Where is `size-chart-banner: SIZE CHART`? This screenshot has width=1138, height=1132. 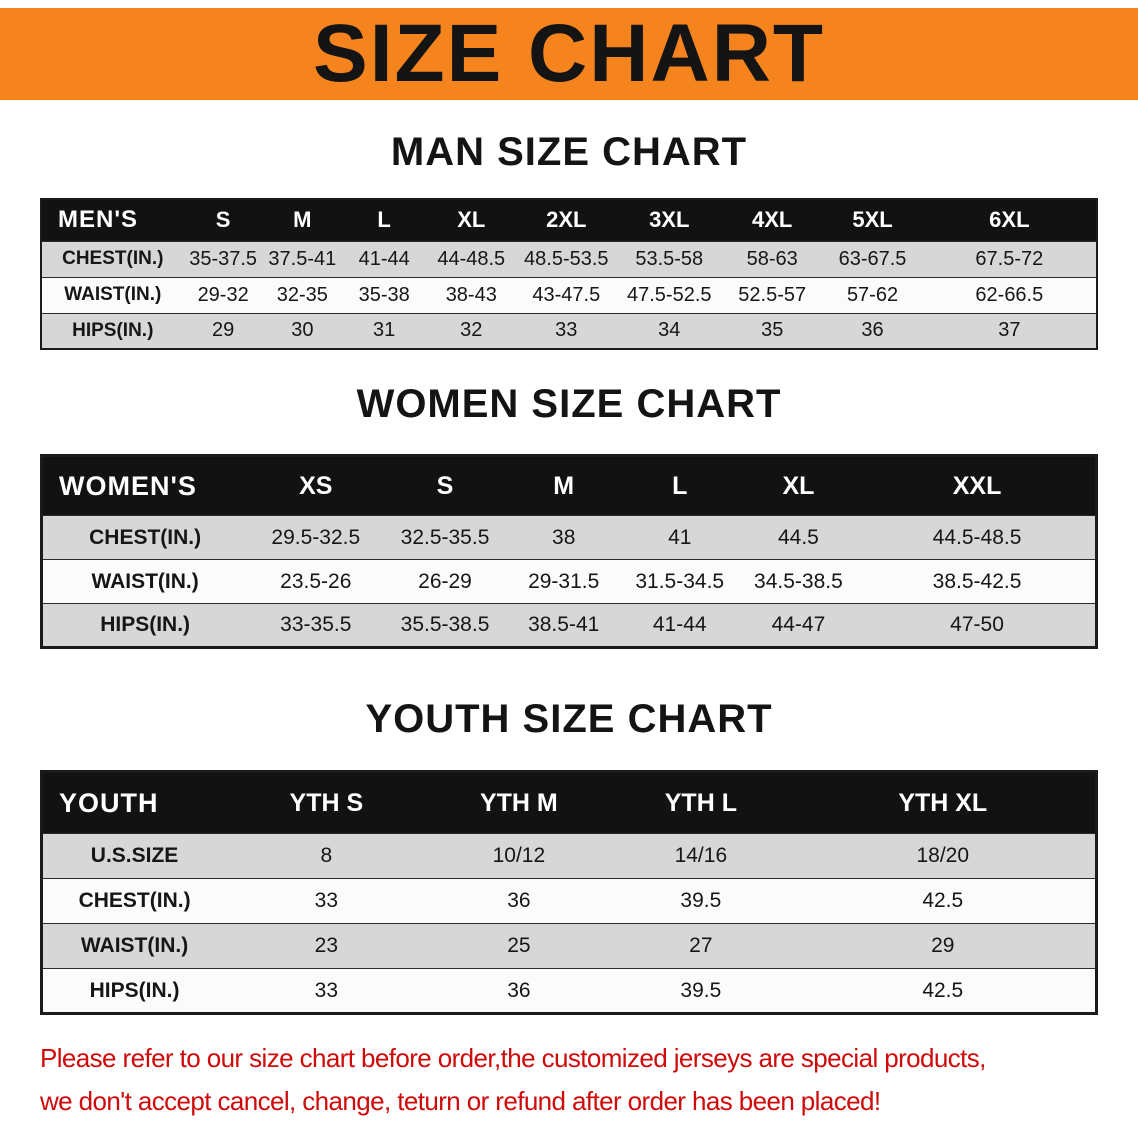
size-chart-banner: SIZE CHART is located at coordinates (569, 54).